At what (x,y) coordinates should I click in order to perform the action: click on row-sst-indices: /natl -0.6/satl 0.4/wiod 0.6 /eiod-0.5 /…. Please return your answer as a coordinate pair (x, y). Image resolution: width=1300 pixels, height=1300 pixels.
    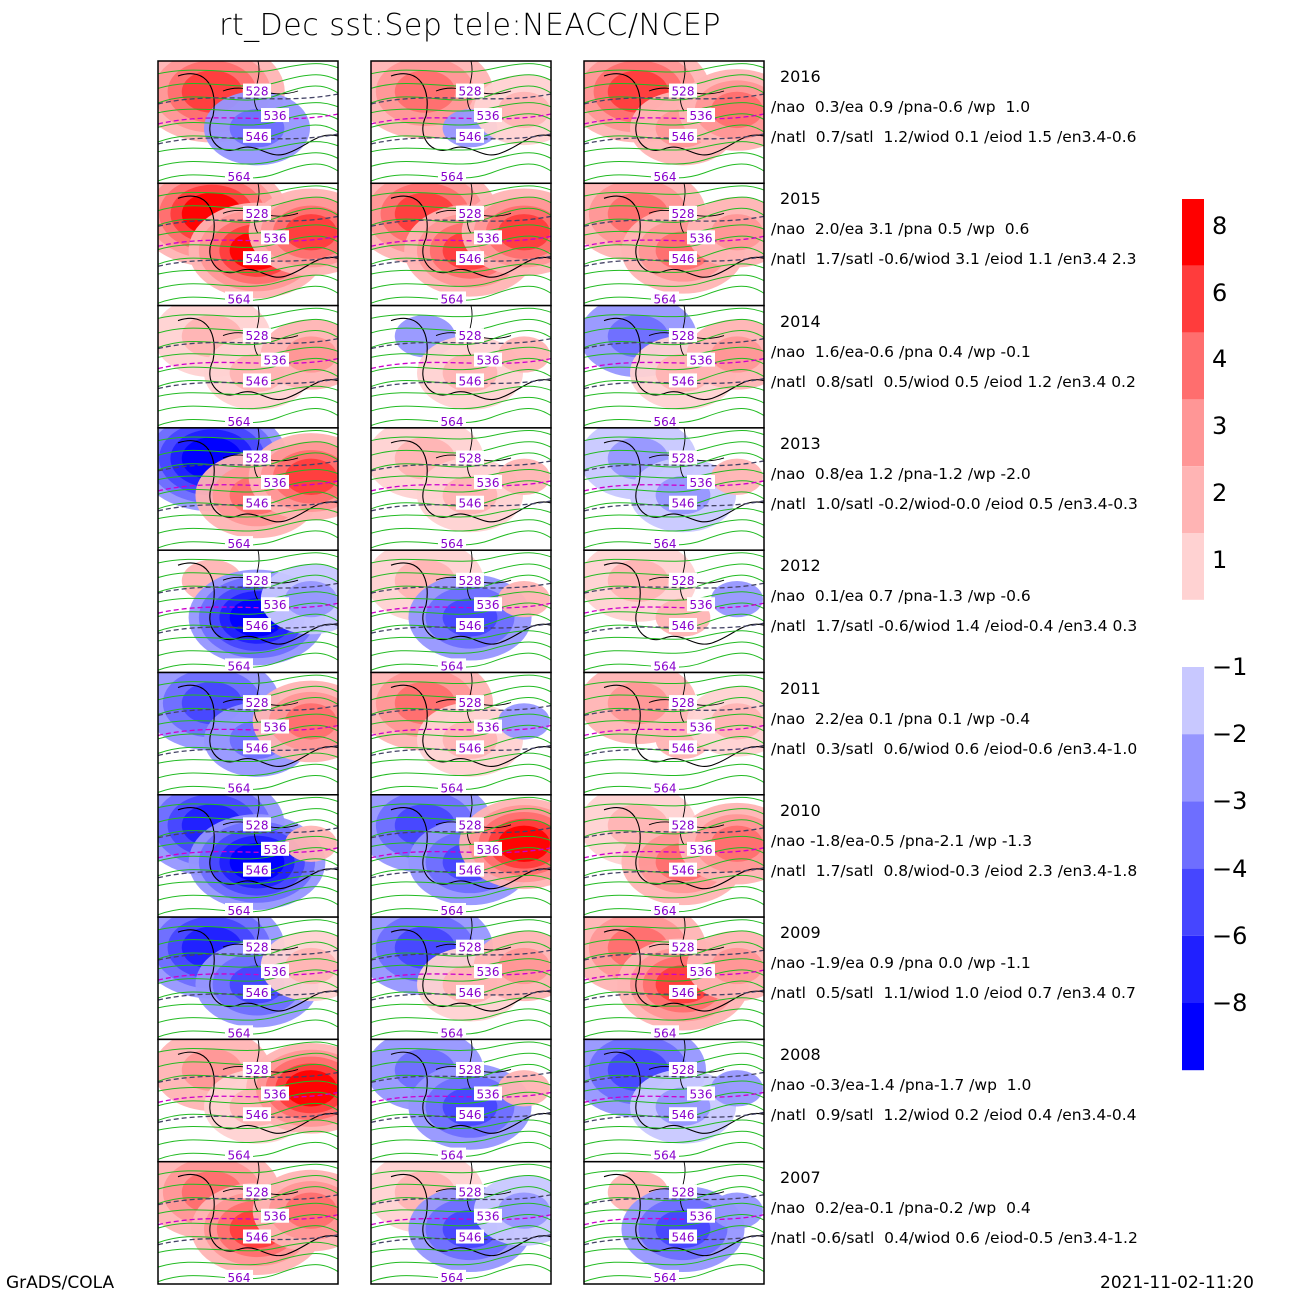
    Looking at the image, I should click on (954, 1237).